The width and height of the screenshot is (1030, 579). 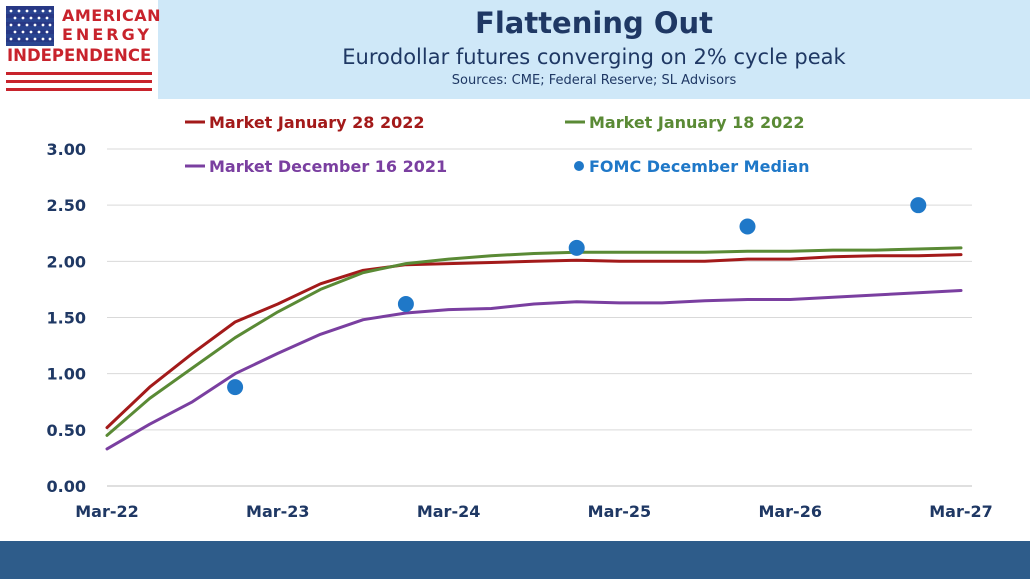 I want to click on legend-label: Market January 28 2022, so click(x=316, y=122).